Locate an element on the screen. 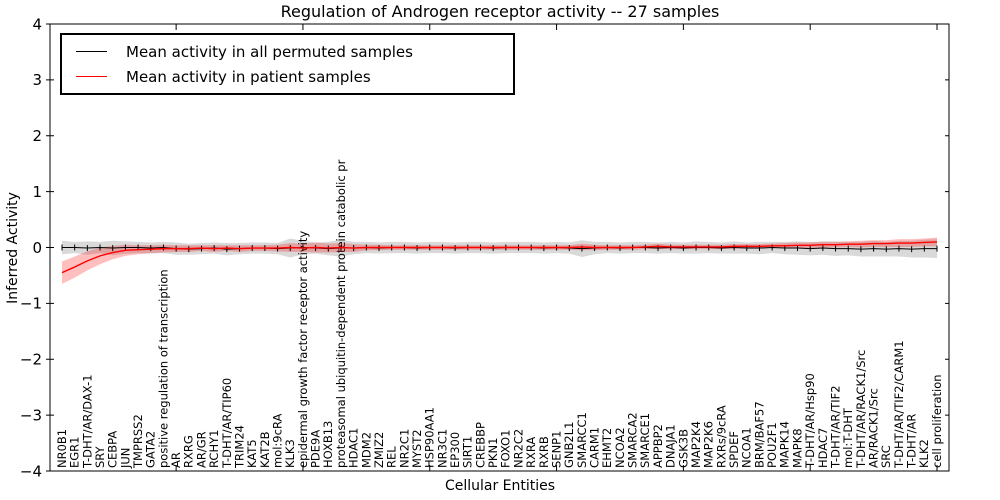 The image size is (1000, 500). x-tick-label: MAPK14 is located at coordinates (785, 444).